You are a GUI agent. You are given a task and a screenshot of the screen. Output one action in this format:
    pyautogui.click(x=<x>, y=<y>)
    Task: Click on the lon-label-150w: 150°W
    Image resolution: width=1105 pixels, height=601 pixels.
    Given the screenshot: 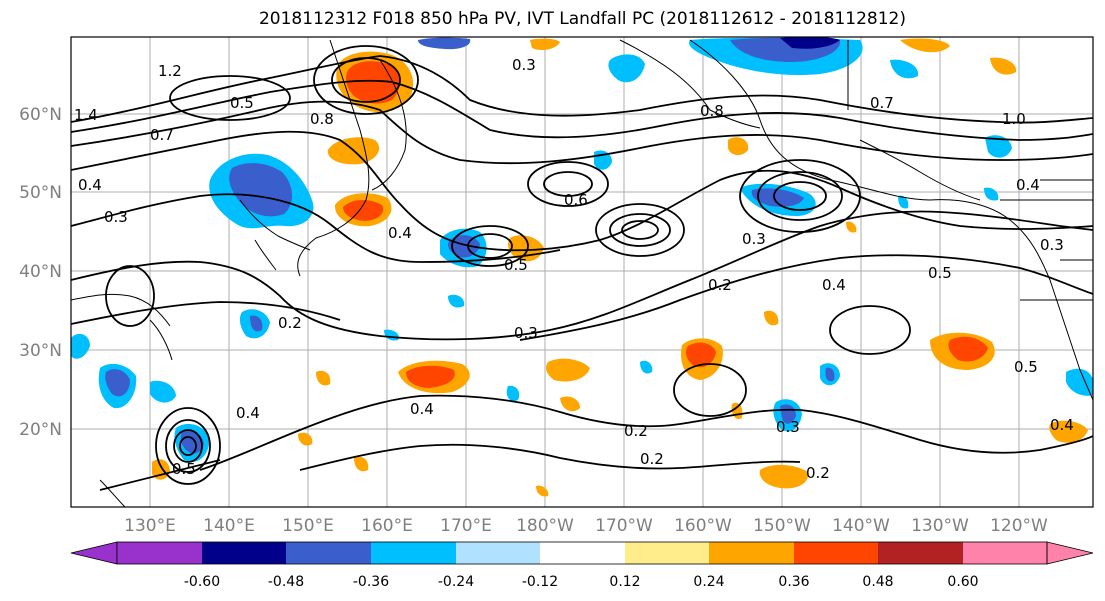 What is the action you would take?
    pyautogui.click(x=782, y=526)
    